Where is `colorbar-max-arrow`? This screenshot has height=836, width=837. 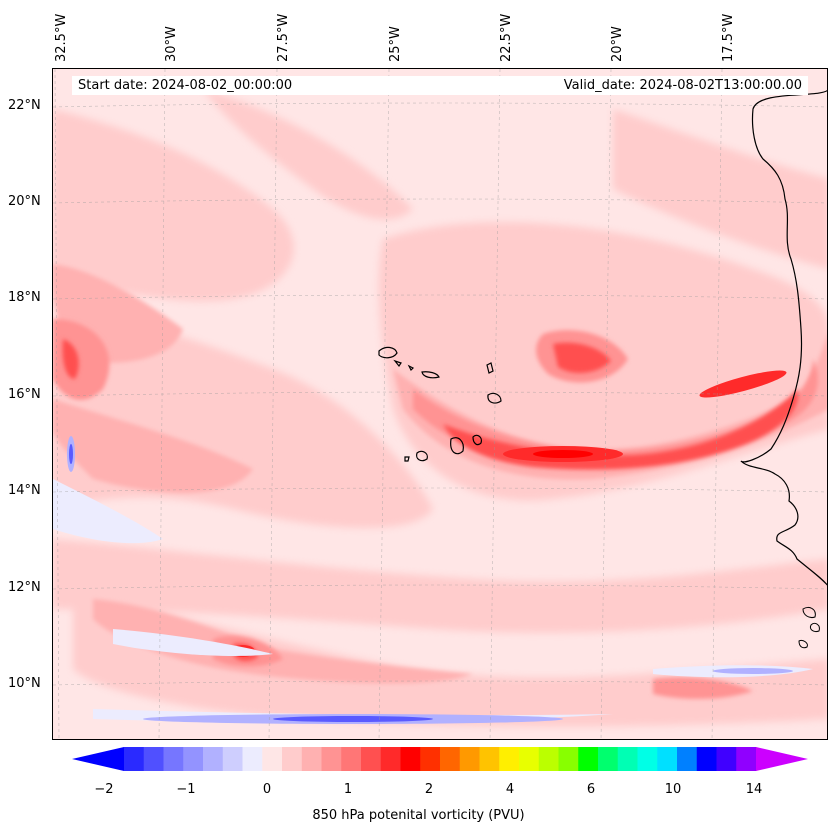
colorbar-max-arrow is located at coordinates (782, 759).